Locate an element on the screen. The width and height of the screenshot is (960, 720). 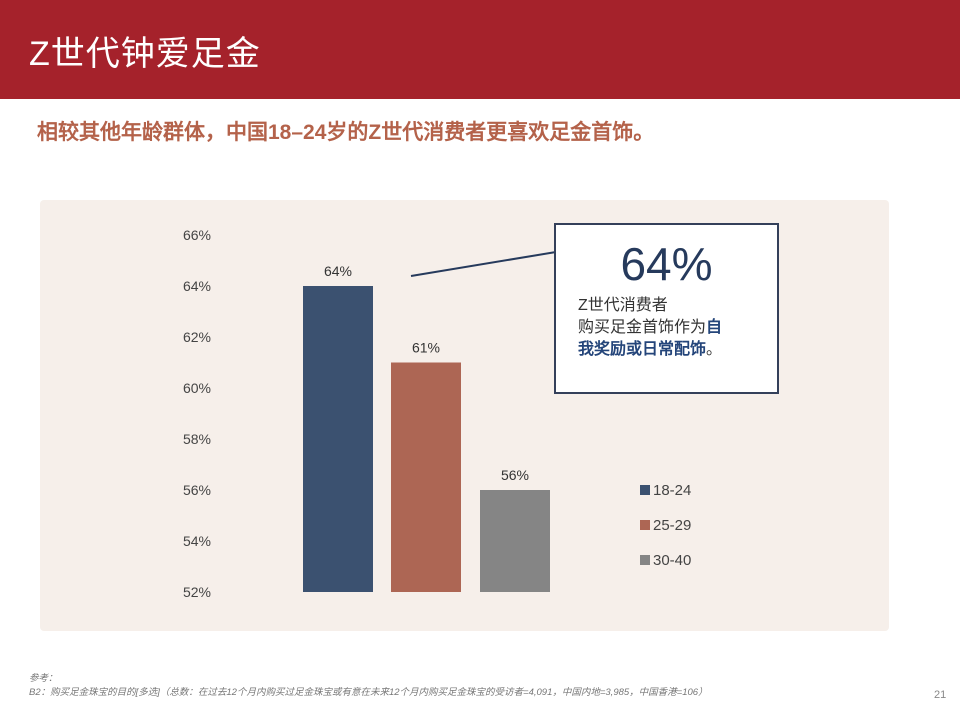
page-number: 21 is located at coordinates (940, 695).